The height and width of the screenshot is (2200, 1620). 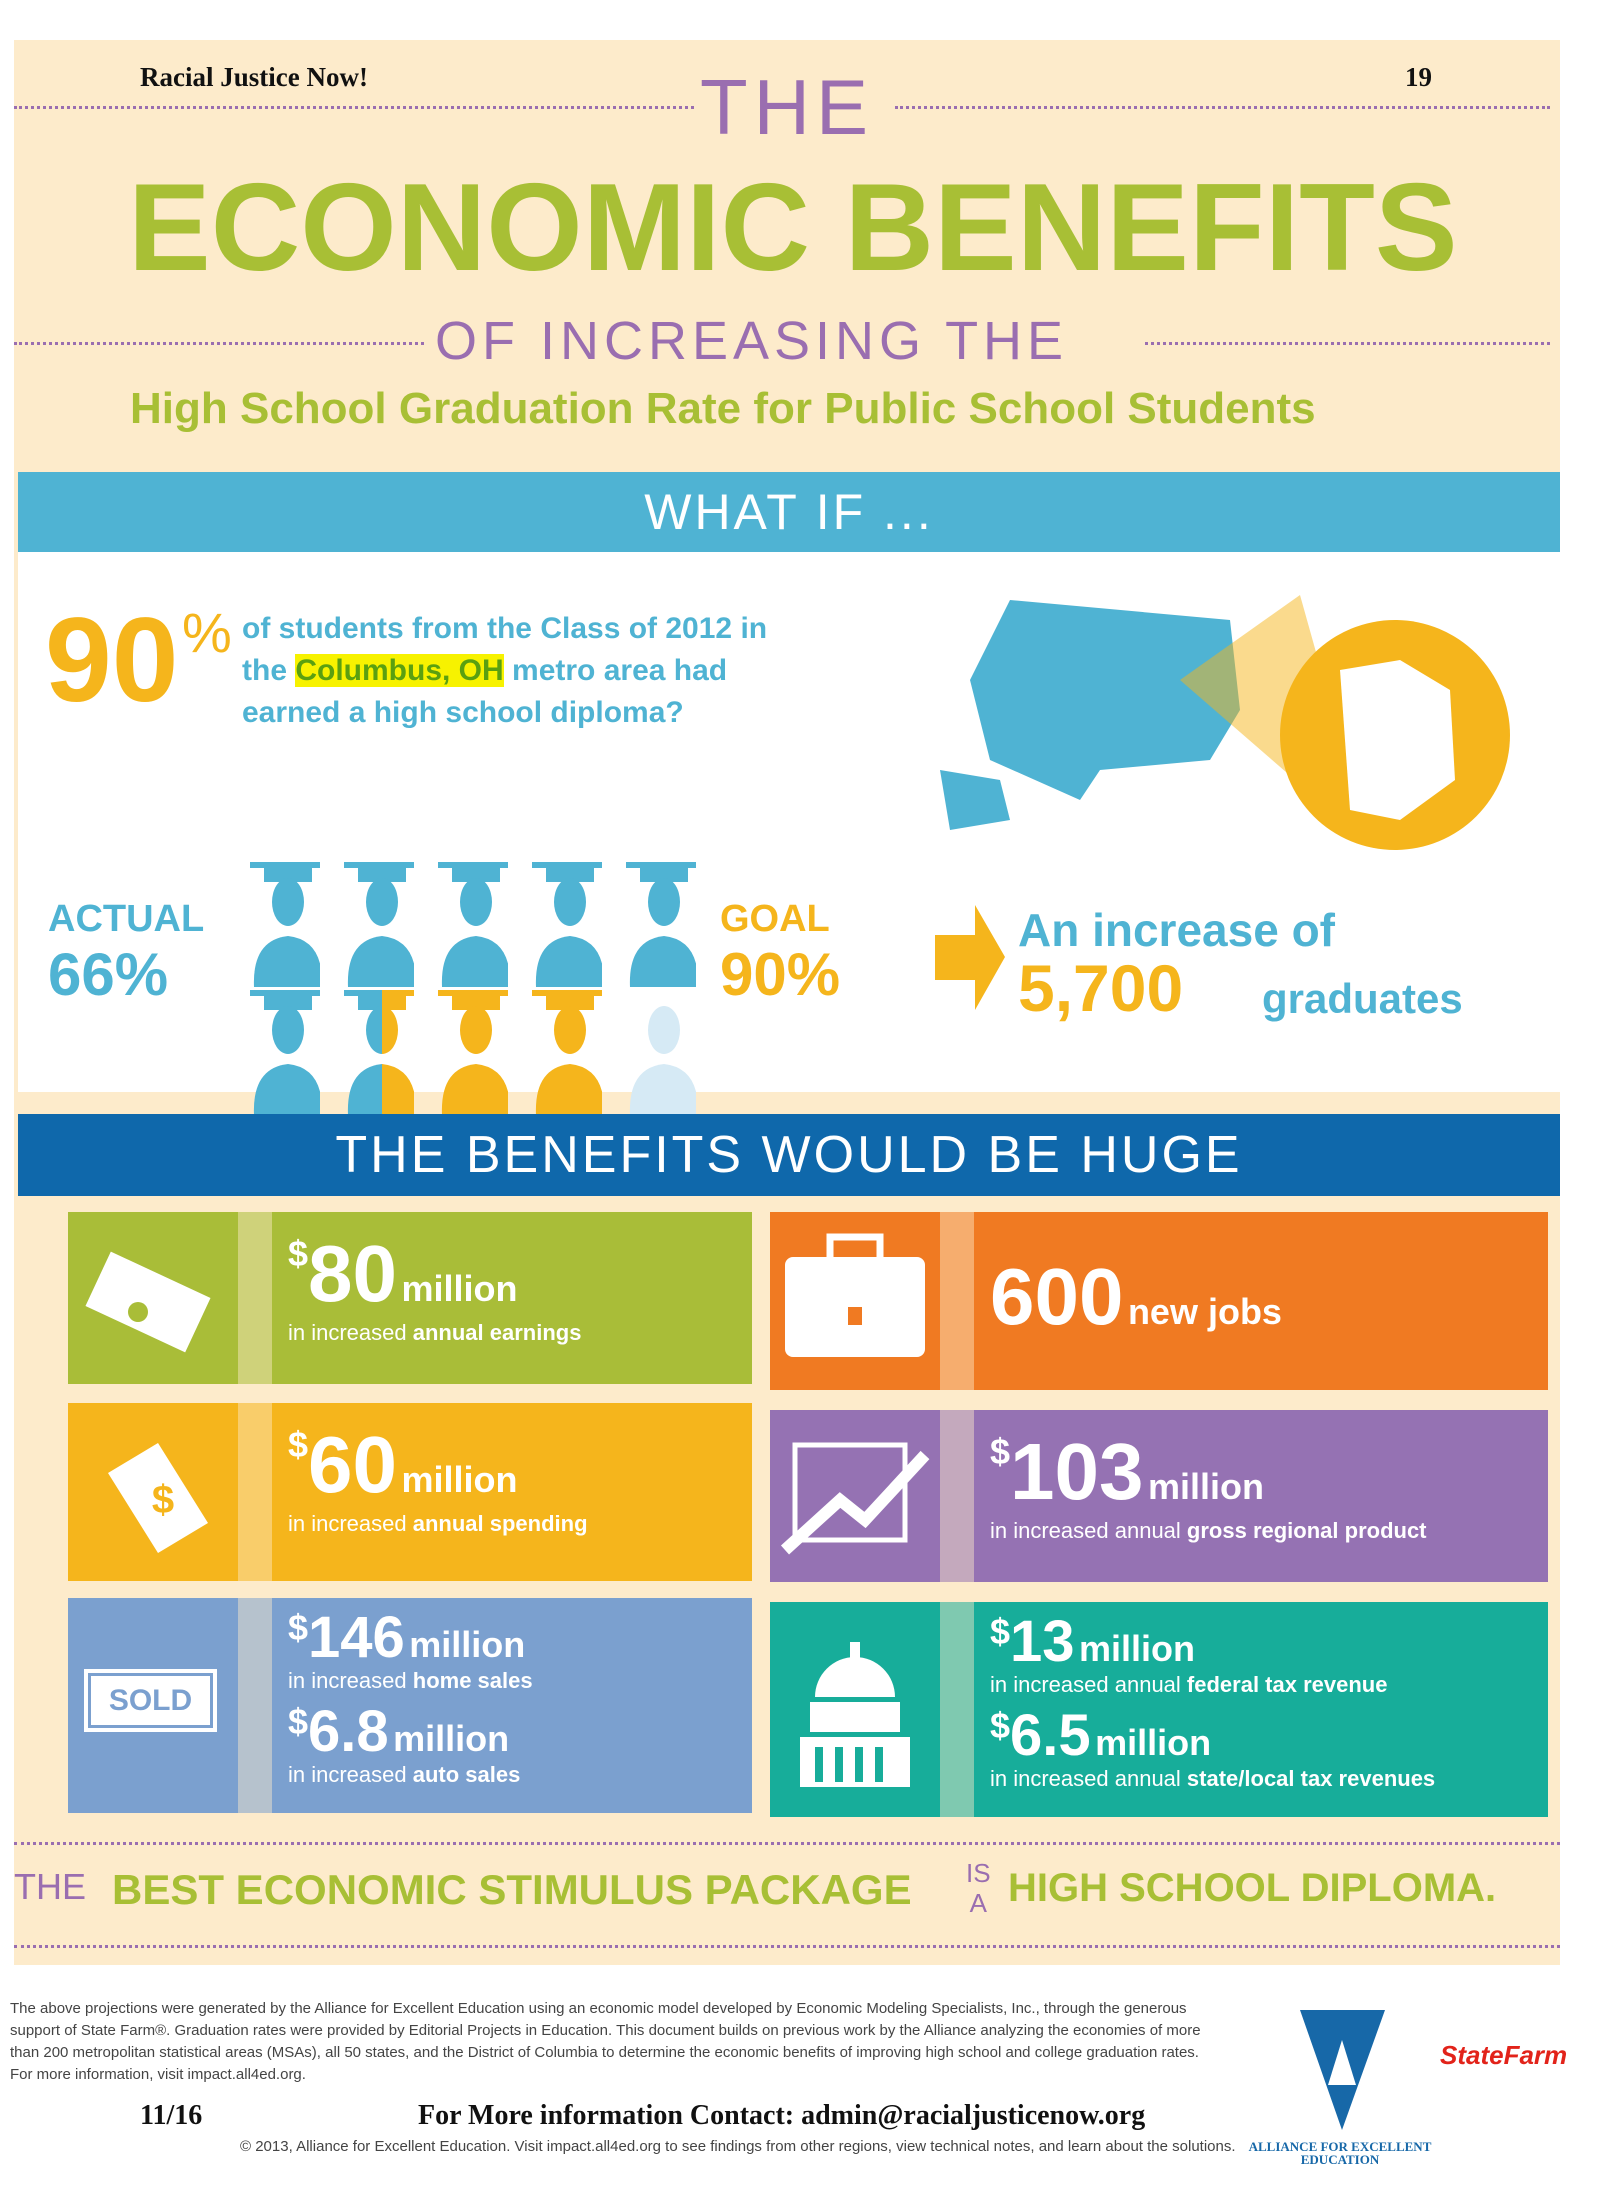 What do you see at coordinates (793, 228) in the screenshot?
I see `title-main: ECONOMIC BENEFITS` at bounding box center [793, 228].